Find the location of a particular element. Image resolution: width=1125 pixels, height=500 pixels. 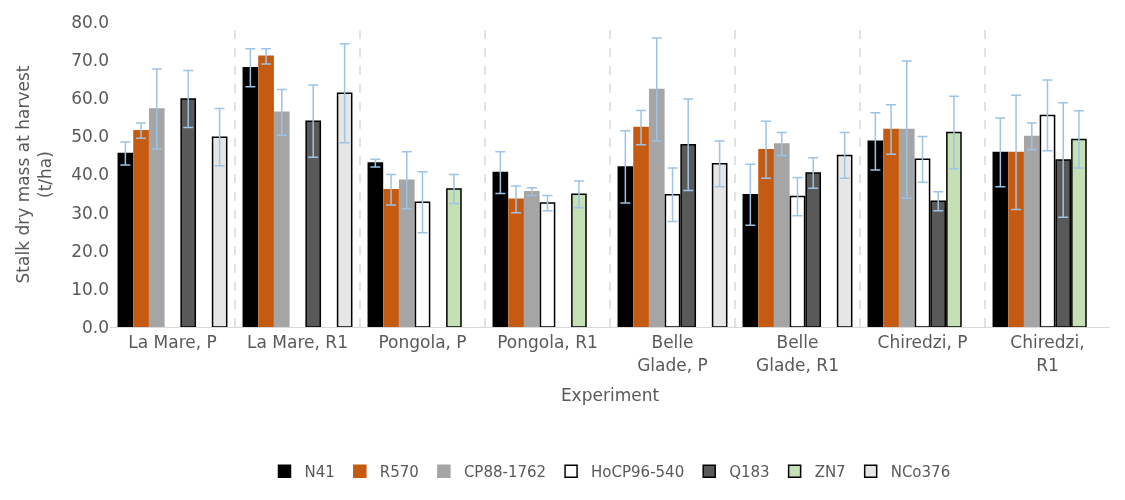

x-tick-label: La Mare, R1 is located at coordinates (297, 342).